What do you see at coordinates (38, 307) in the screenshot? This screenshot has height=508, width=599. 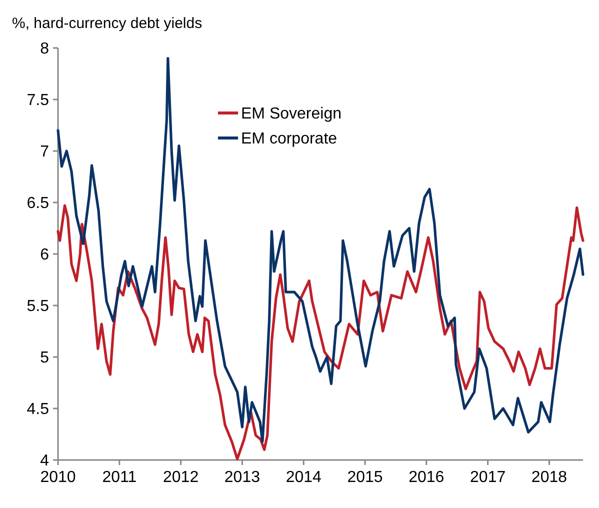 I see `y-tick-label: 5.5` at bounding box center [38, 307].